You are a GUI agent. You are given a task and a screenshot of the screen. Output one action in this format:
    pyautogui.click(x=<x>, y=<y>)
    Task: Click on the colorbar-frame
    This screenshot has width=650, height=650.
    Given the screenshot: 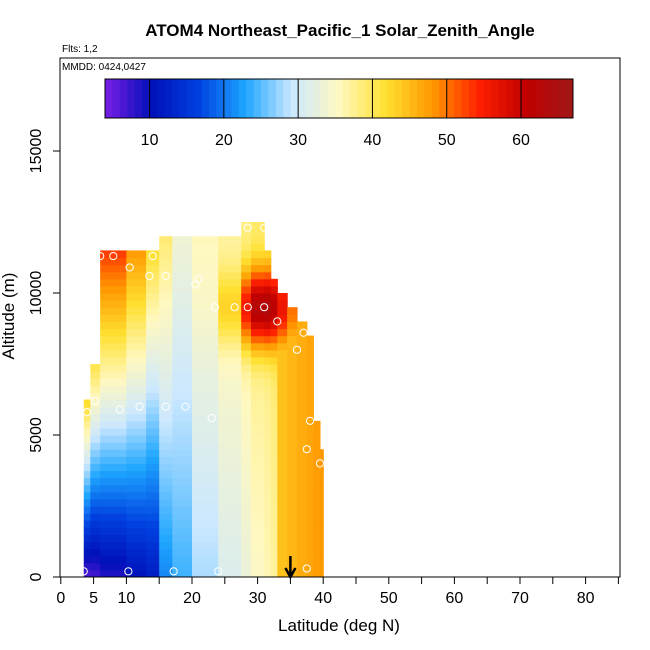 What is the action you would take?
    pyautogui.click(x=339, y=98)
    